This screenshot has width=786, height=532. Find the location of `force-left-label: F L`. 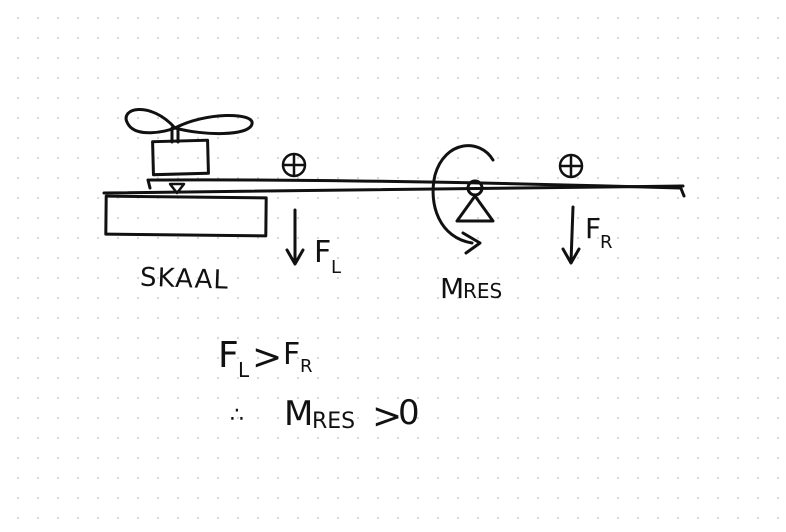

force-left-label: F L is located at coordinates (327, 256).